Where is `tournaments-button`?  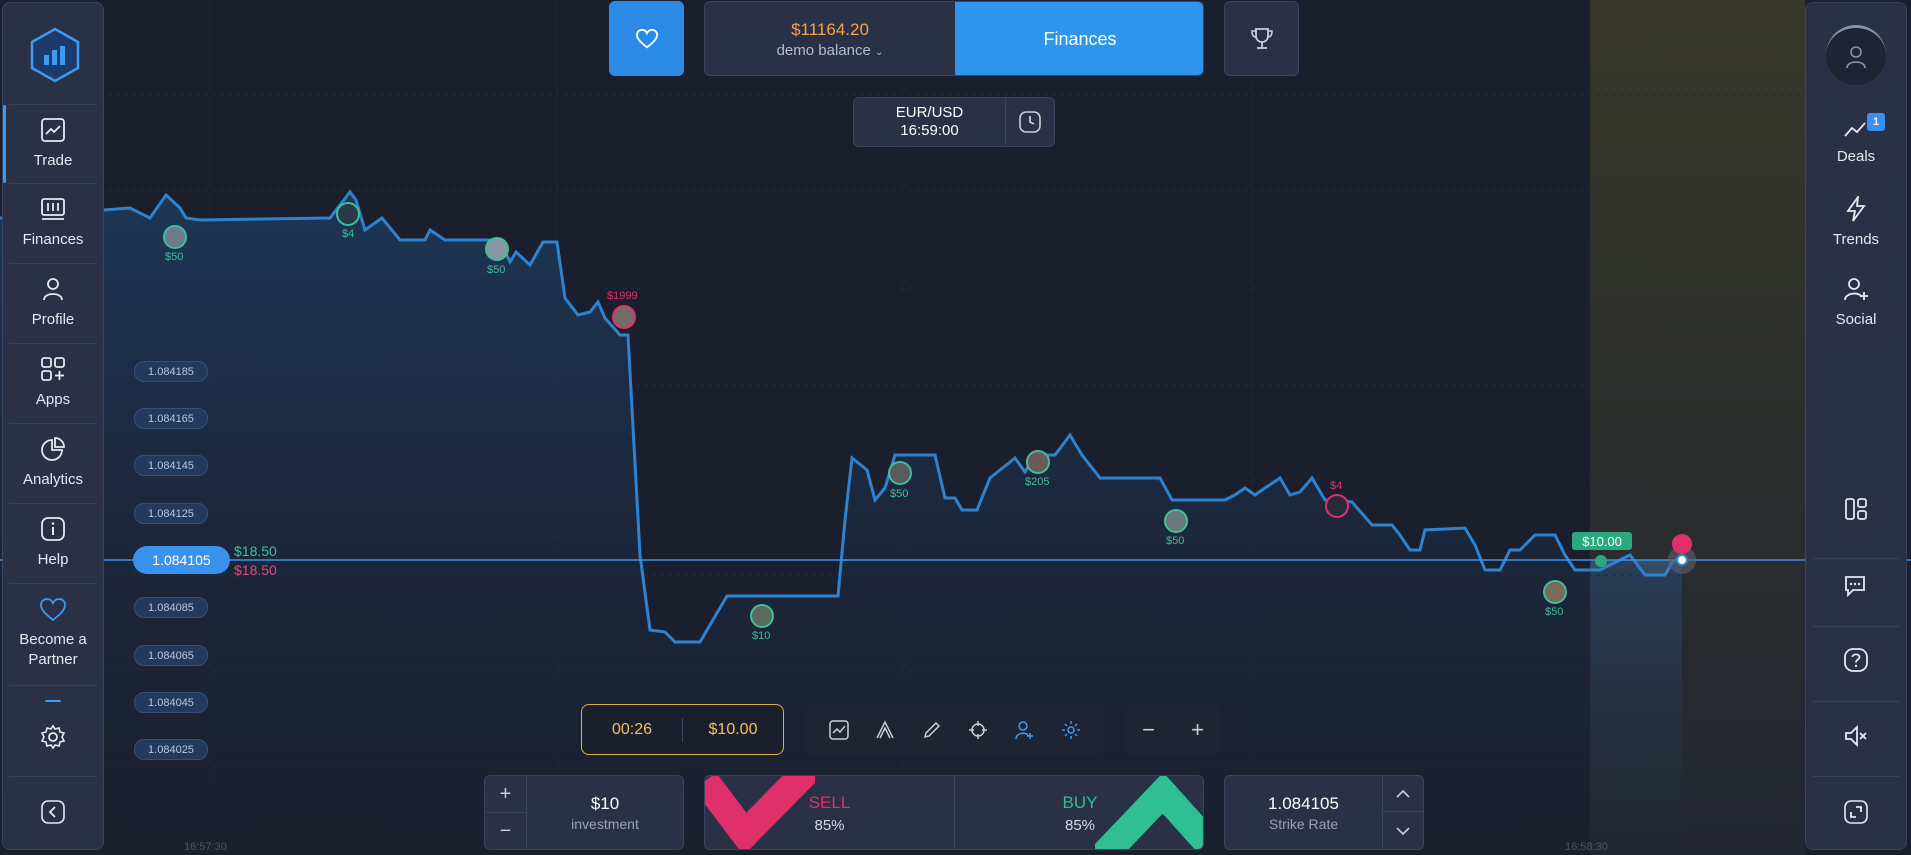 tournaments-button is located at coordinates (1261, 38).